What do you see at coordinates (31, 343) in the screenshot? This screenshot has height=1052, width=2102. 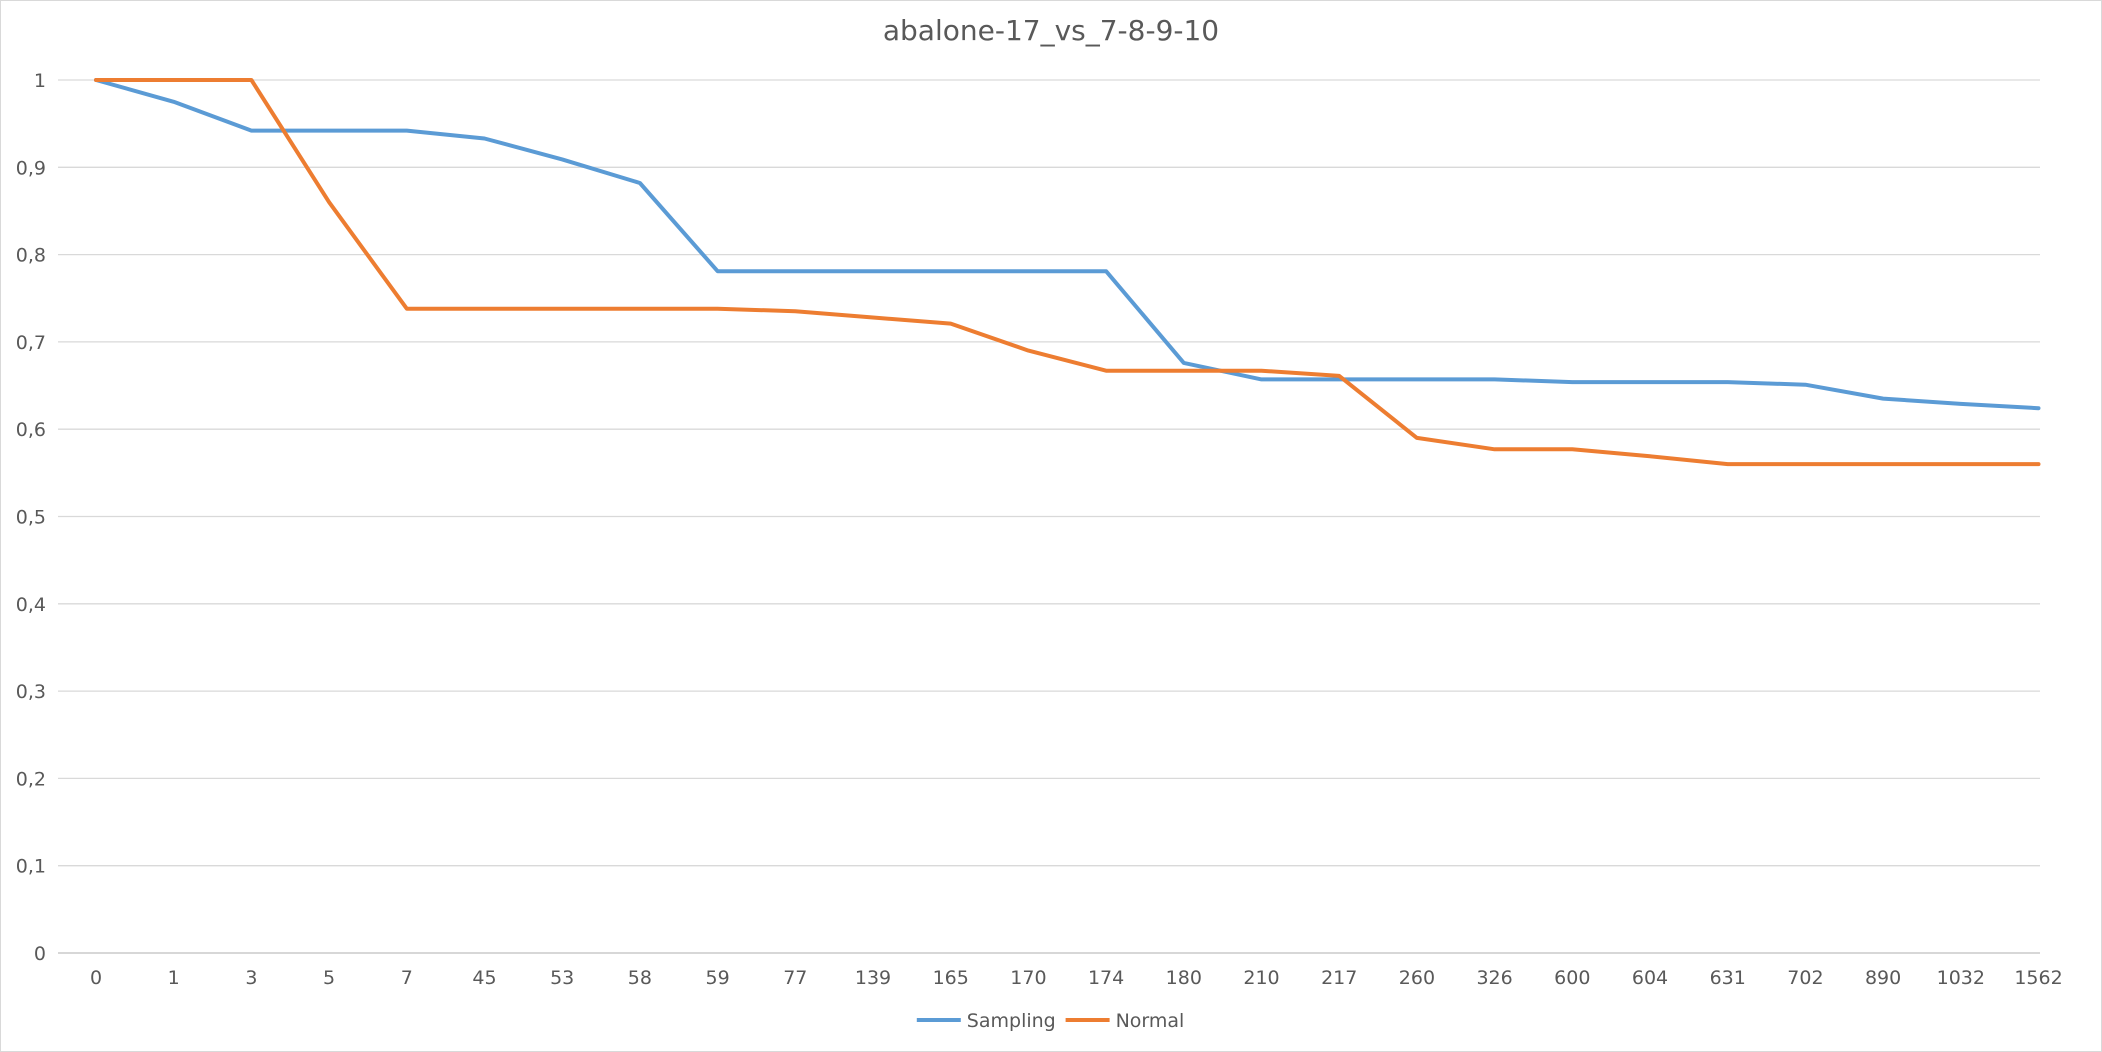 I see `y-tick-label: 0,7` at bounding box center [31, 343].